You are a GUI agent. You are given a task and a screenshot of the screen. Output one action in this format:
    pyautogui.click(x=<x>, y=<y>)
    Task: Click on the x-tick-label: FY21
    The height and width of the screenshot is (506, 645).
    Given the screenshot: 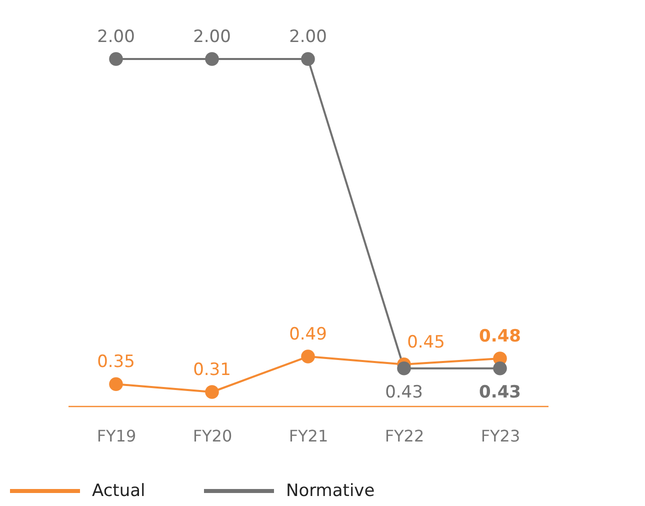 What is the action you would take?
    pyautogui.click(x=308, y=436)
    